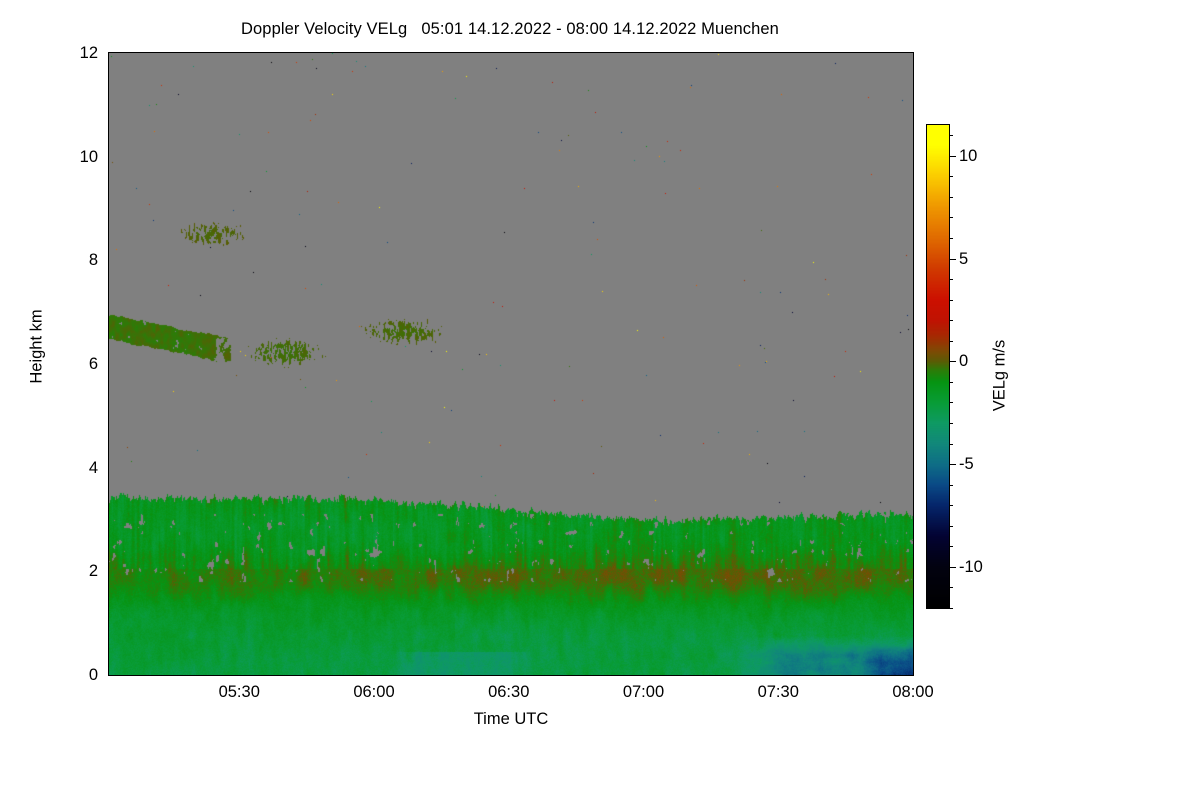 The image size is (1200, 800). What do you see at coordinates (964, 361) in the screenshot?
I see `colorbar-tick-label: 0` at bounding box center [964, 361].